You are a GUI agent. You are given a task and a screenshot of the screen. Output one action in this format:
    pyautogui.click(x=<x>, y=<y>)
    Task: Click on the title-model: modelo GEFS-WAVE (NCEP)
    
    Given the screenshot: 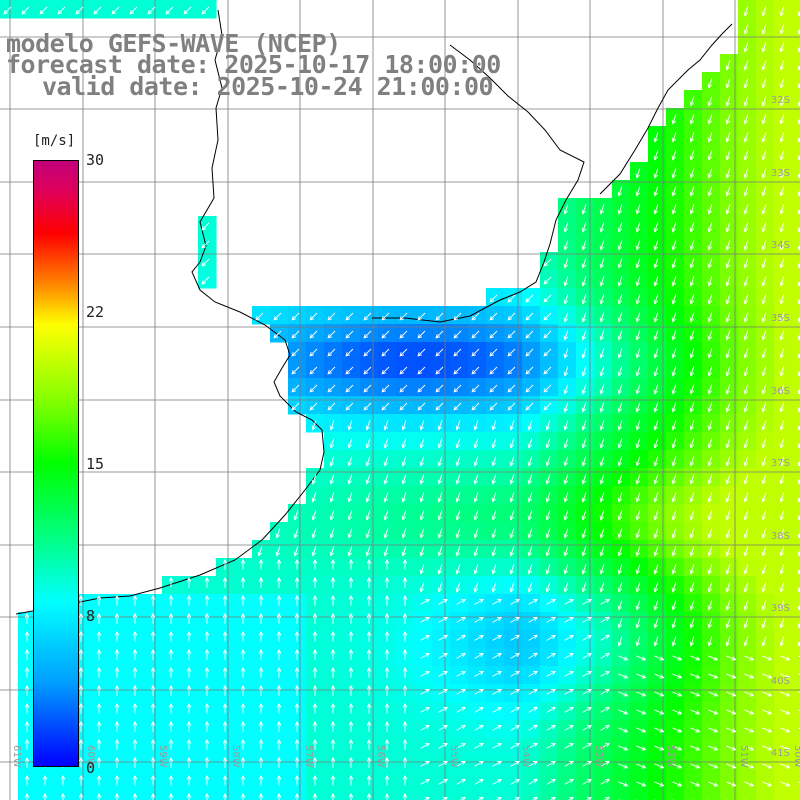 What is the action you would take?
    pyautogui.click(x=173, y=43)
    